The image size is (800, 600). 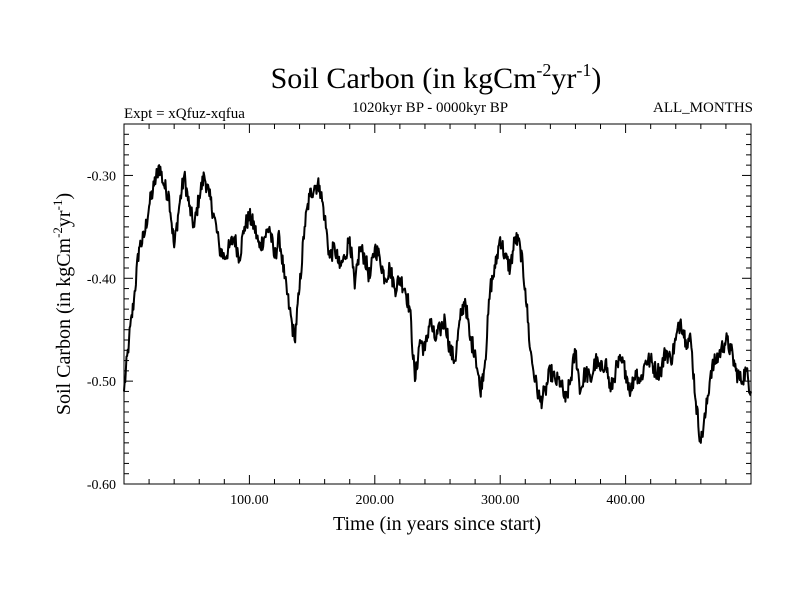 What do you see at coordinates (101, 485) in the screenshot?
I see `y-tick-label: -0.60` at bounding box center [101, 485].